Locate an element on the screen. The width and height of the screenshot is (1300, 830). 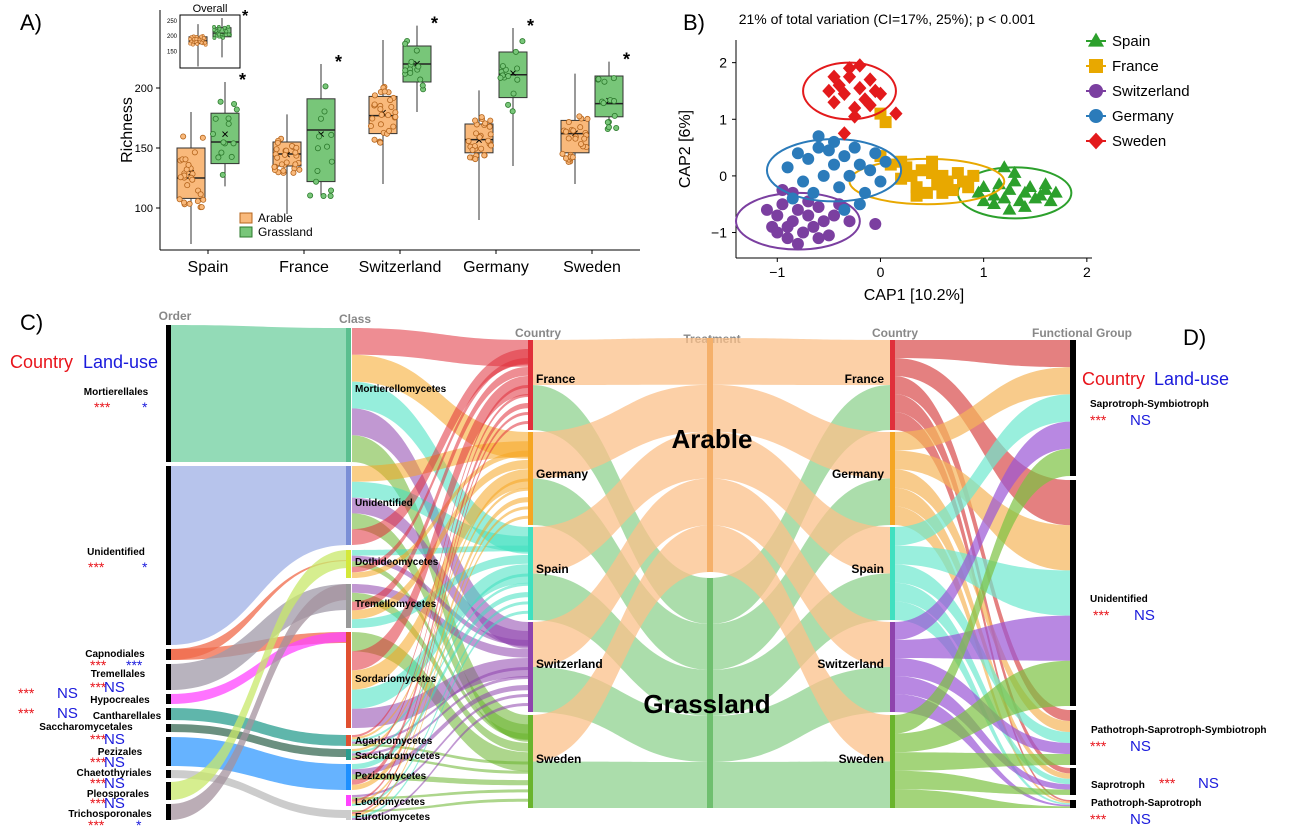
inset-y-tick-label: 250 is located at coordinates (172, 22).